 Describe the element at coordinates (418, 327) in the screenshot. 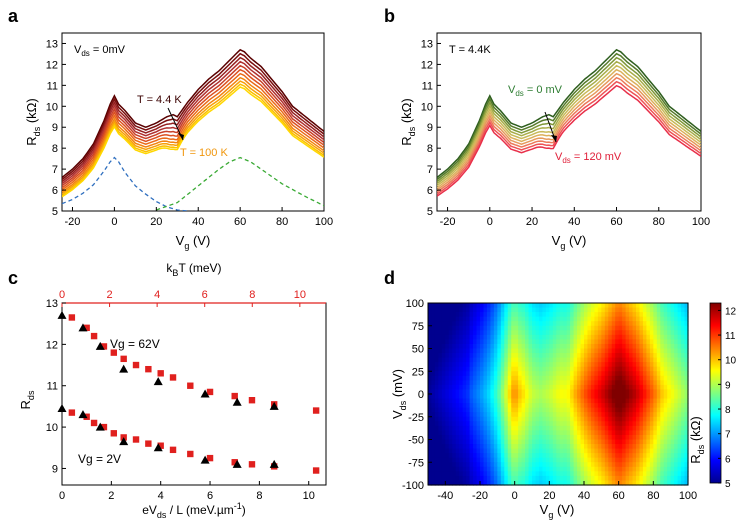

I see `y-tick-label: 75` at that location.